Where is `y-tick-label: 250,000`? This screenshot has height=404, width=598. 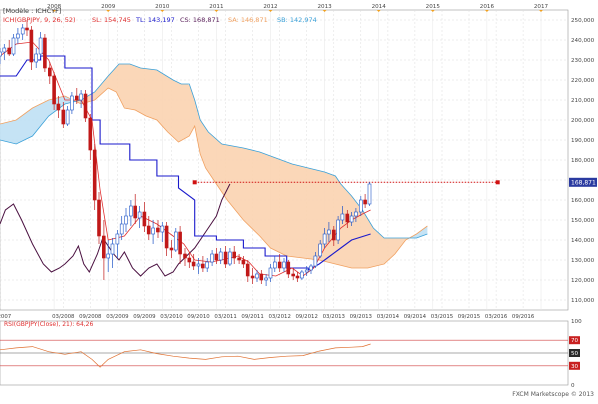 y-tick-label: 250,000 is located at coordinates (583, 21).